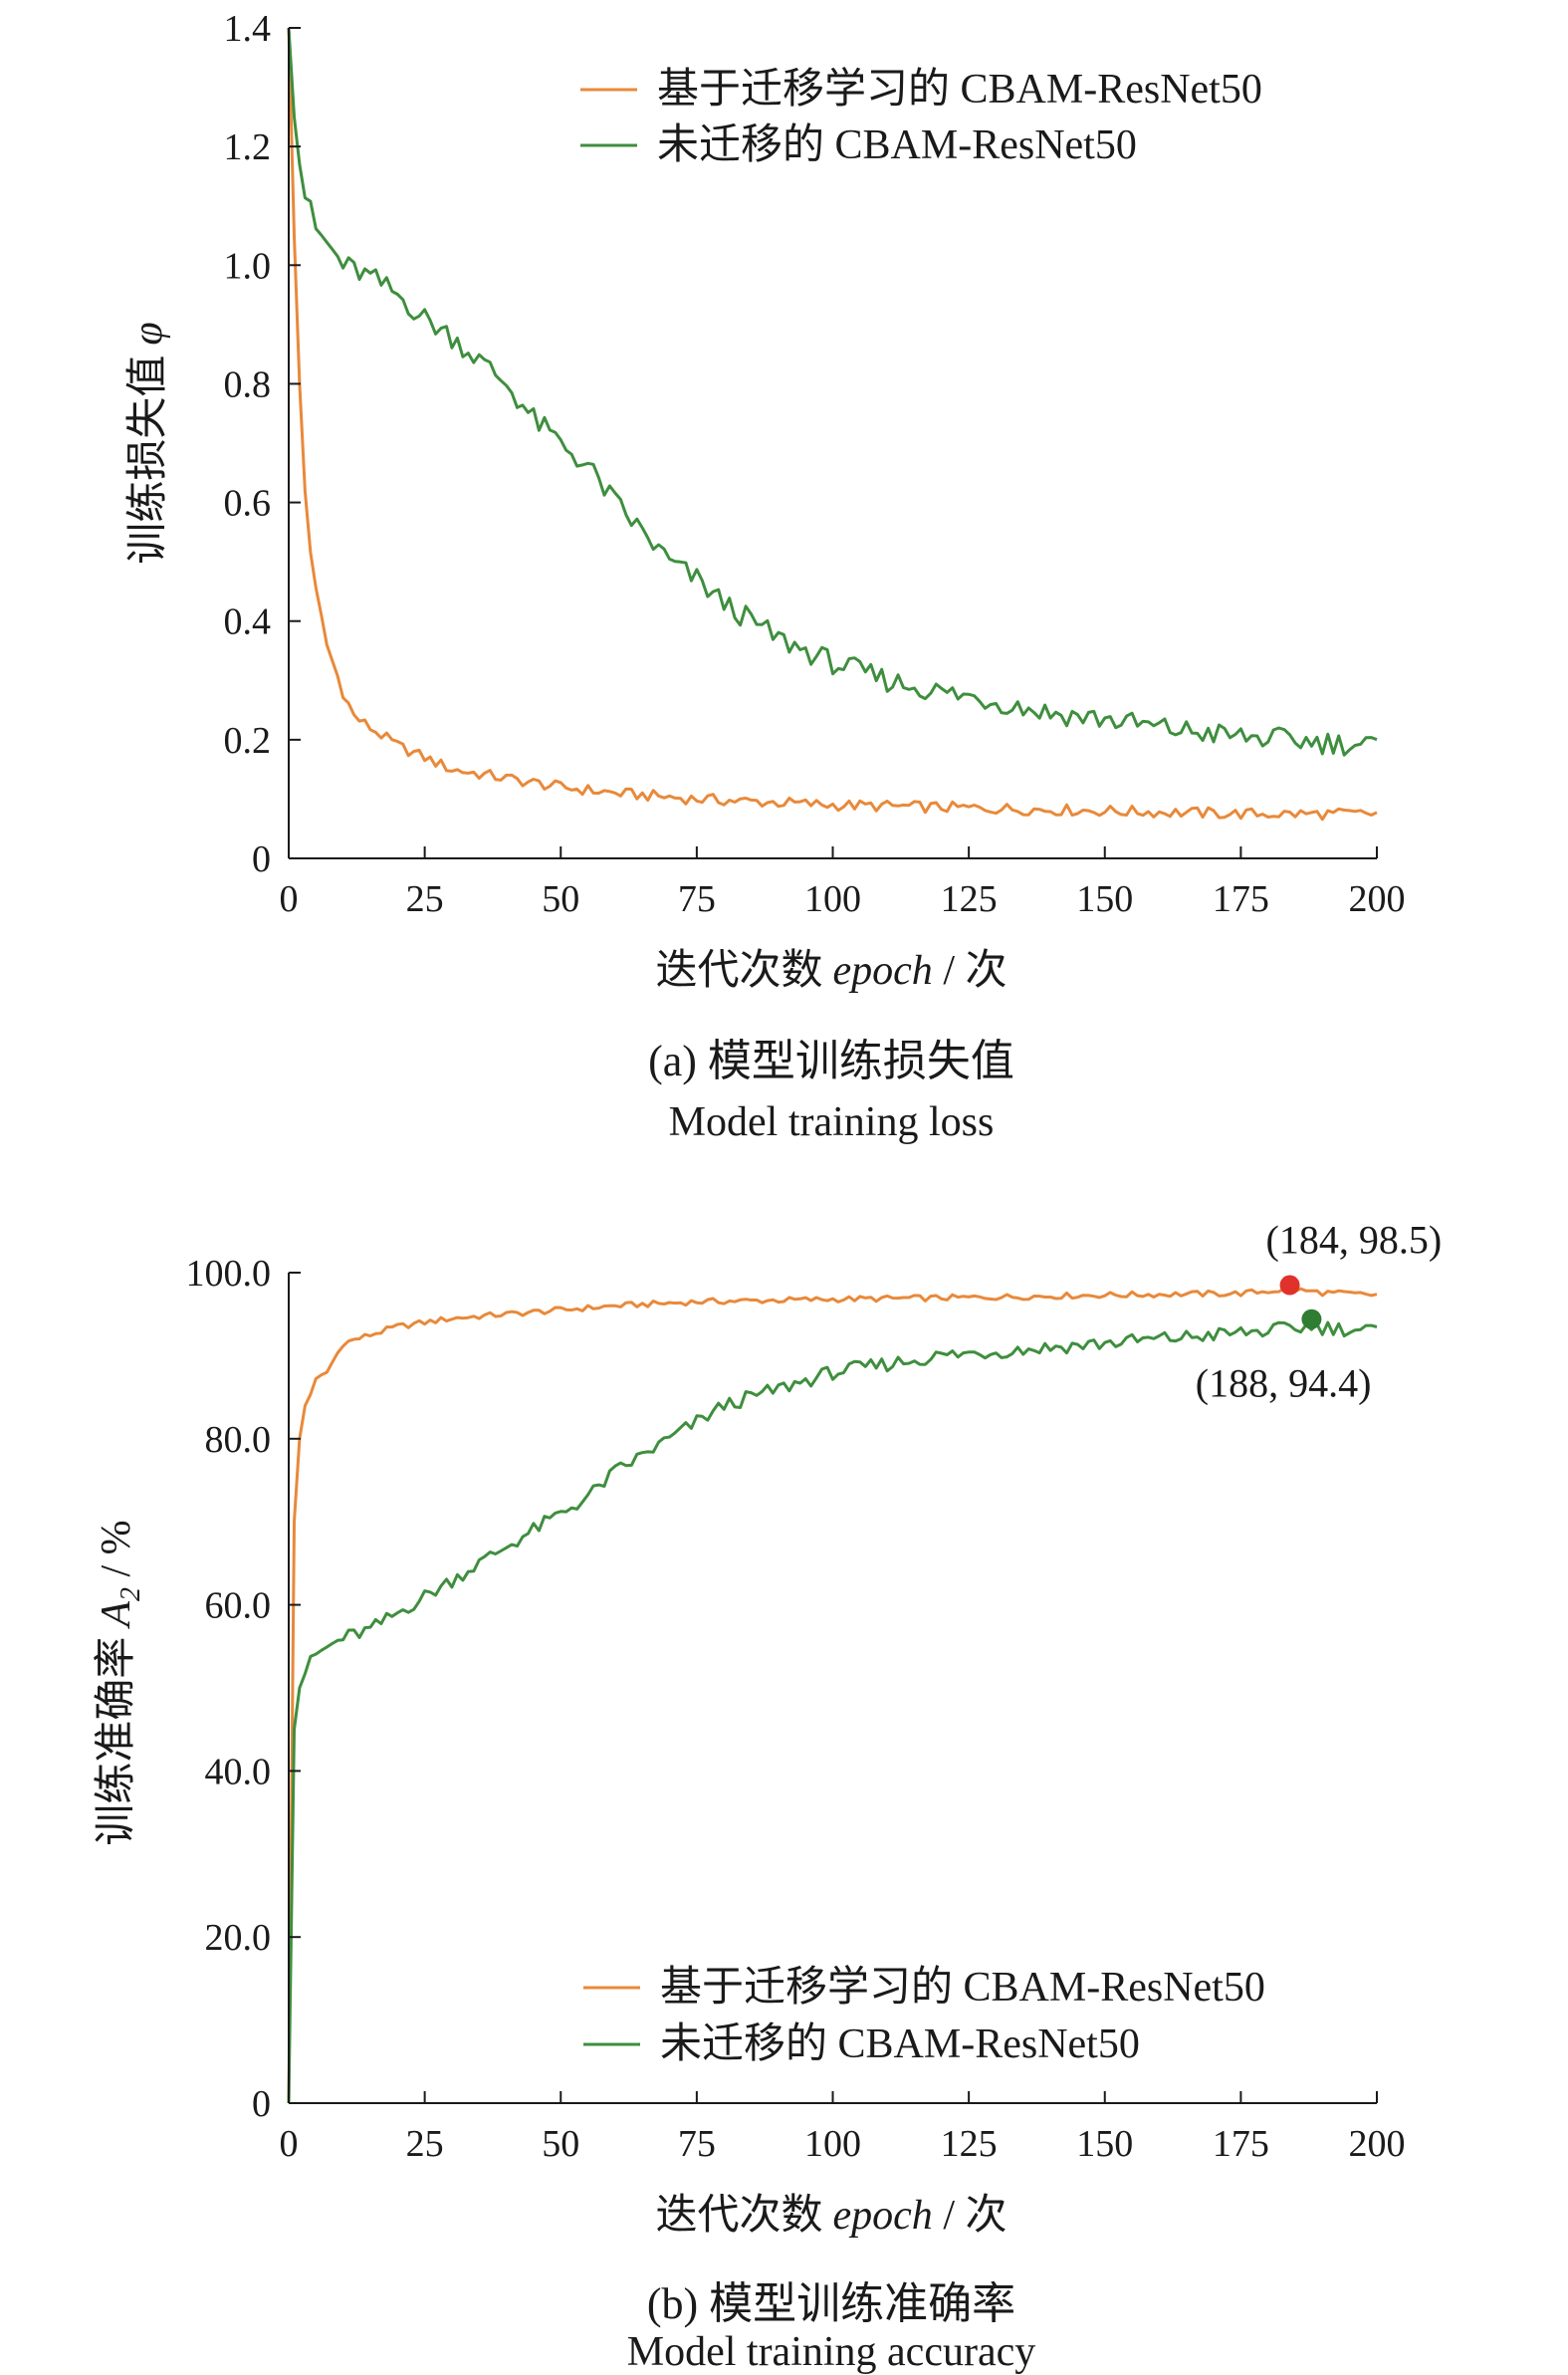  What do you see at coordinates (261, 859) in the screenshot?
I see `loss-y-tick-label: 0` at bounding box center [261, 859].